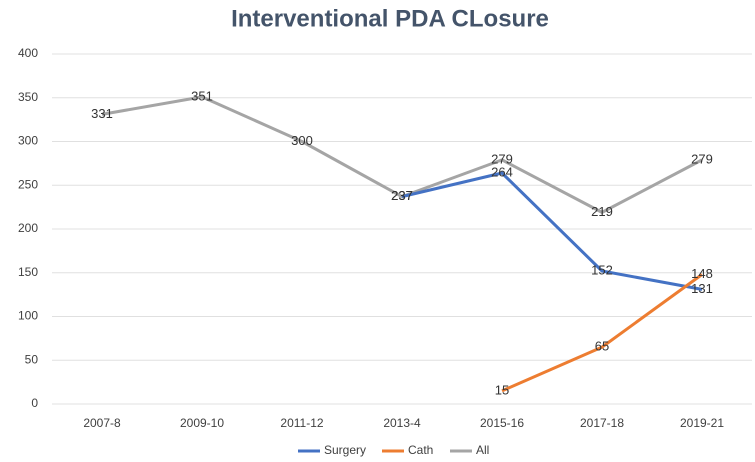 This screenshot has height=462, width=755. What do you see at coordinates (345, 450) in the screenshot?
I see `legend-label: Surgery` at bounding box center [345, 450].